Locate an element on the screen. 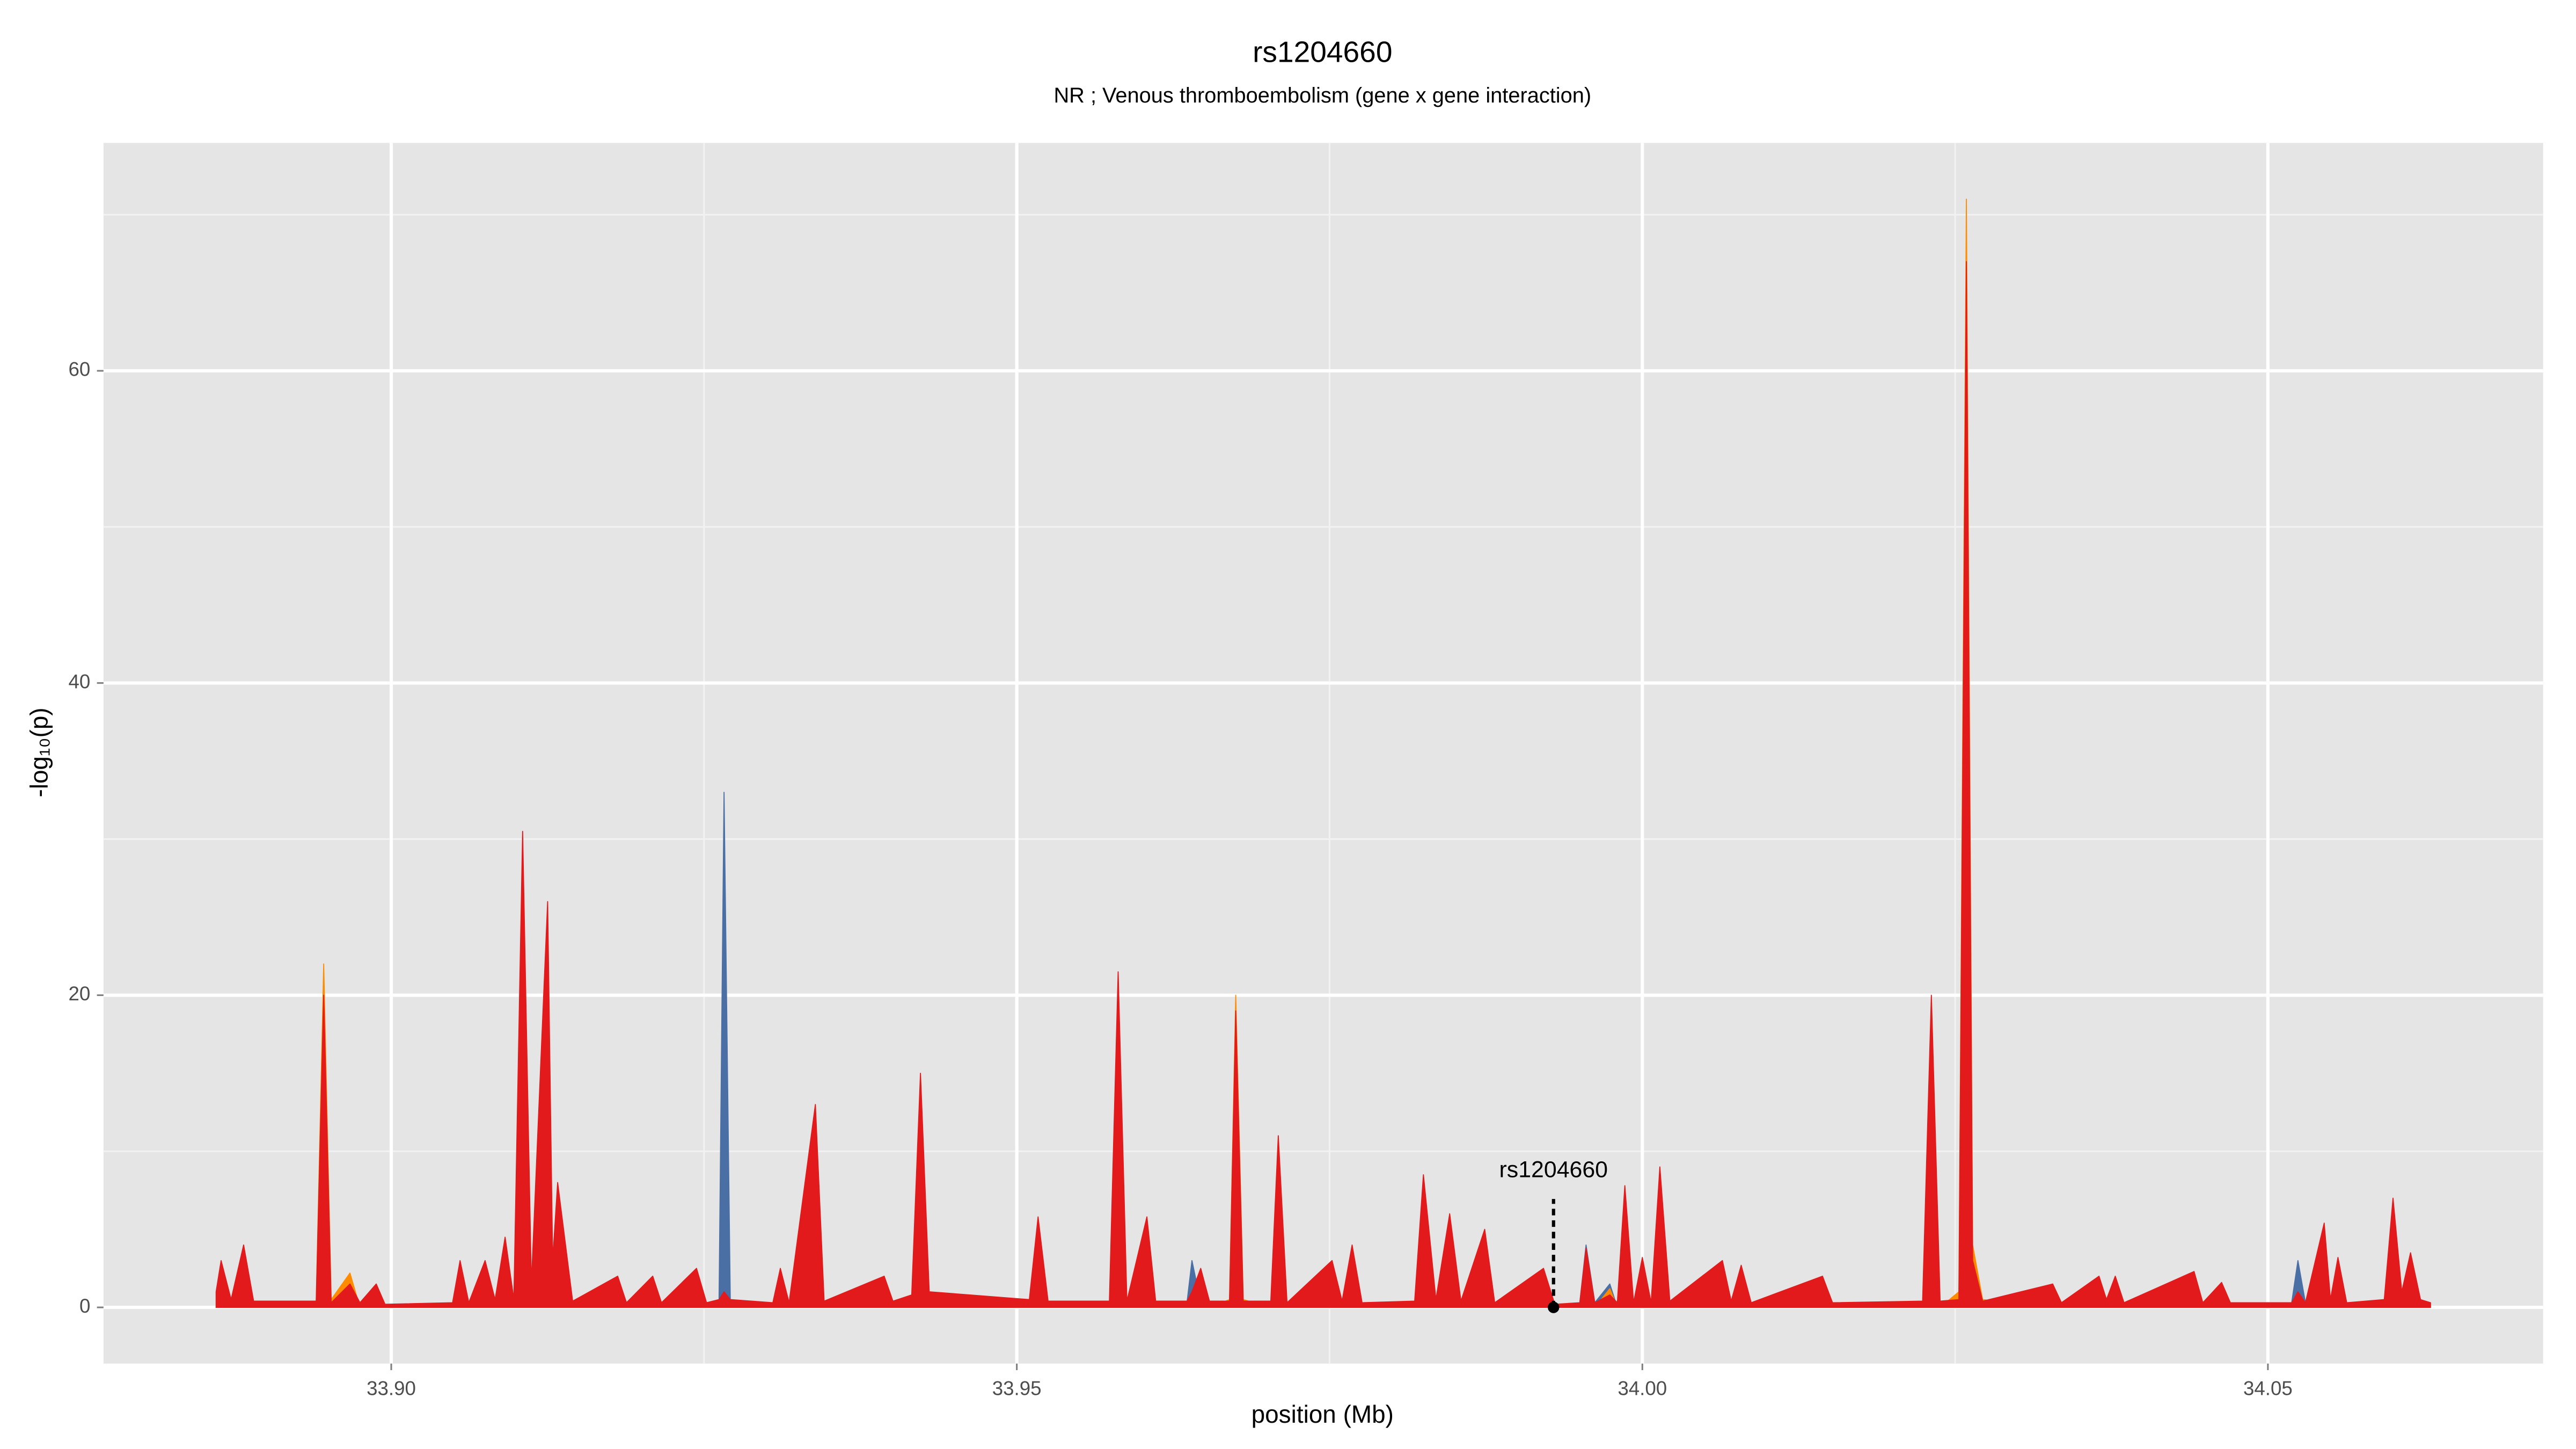 Image resolution: width=2576 pixels, height=1449 pixels. x-tick-label: 34.05 is located at coordinates (2268, 1388).